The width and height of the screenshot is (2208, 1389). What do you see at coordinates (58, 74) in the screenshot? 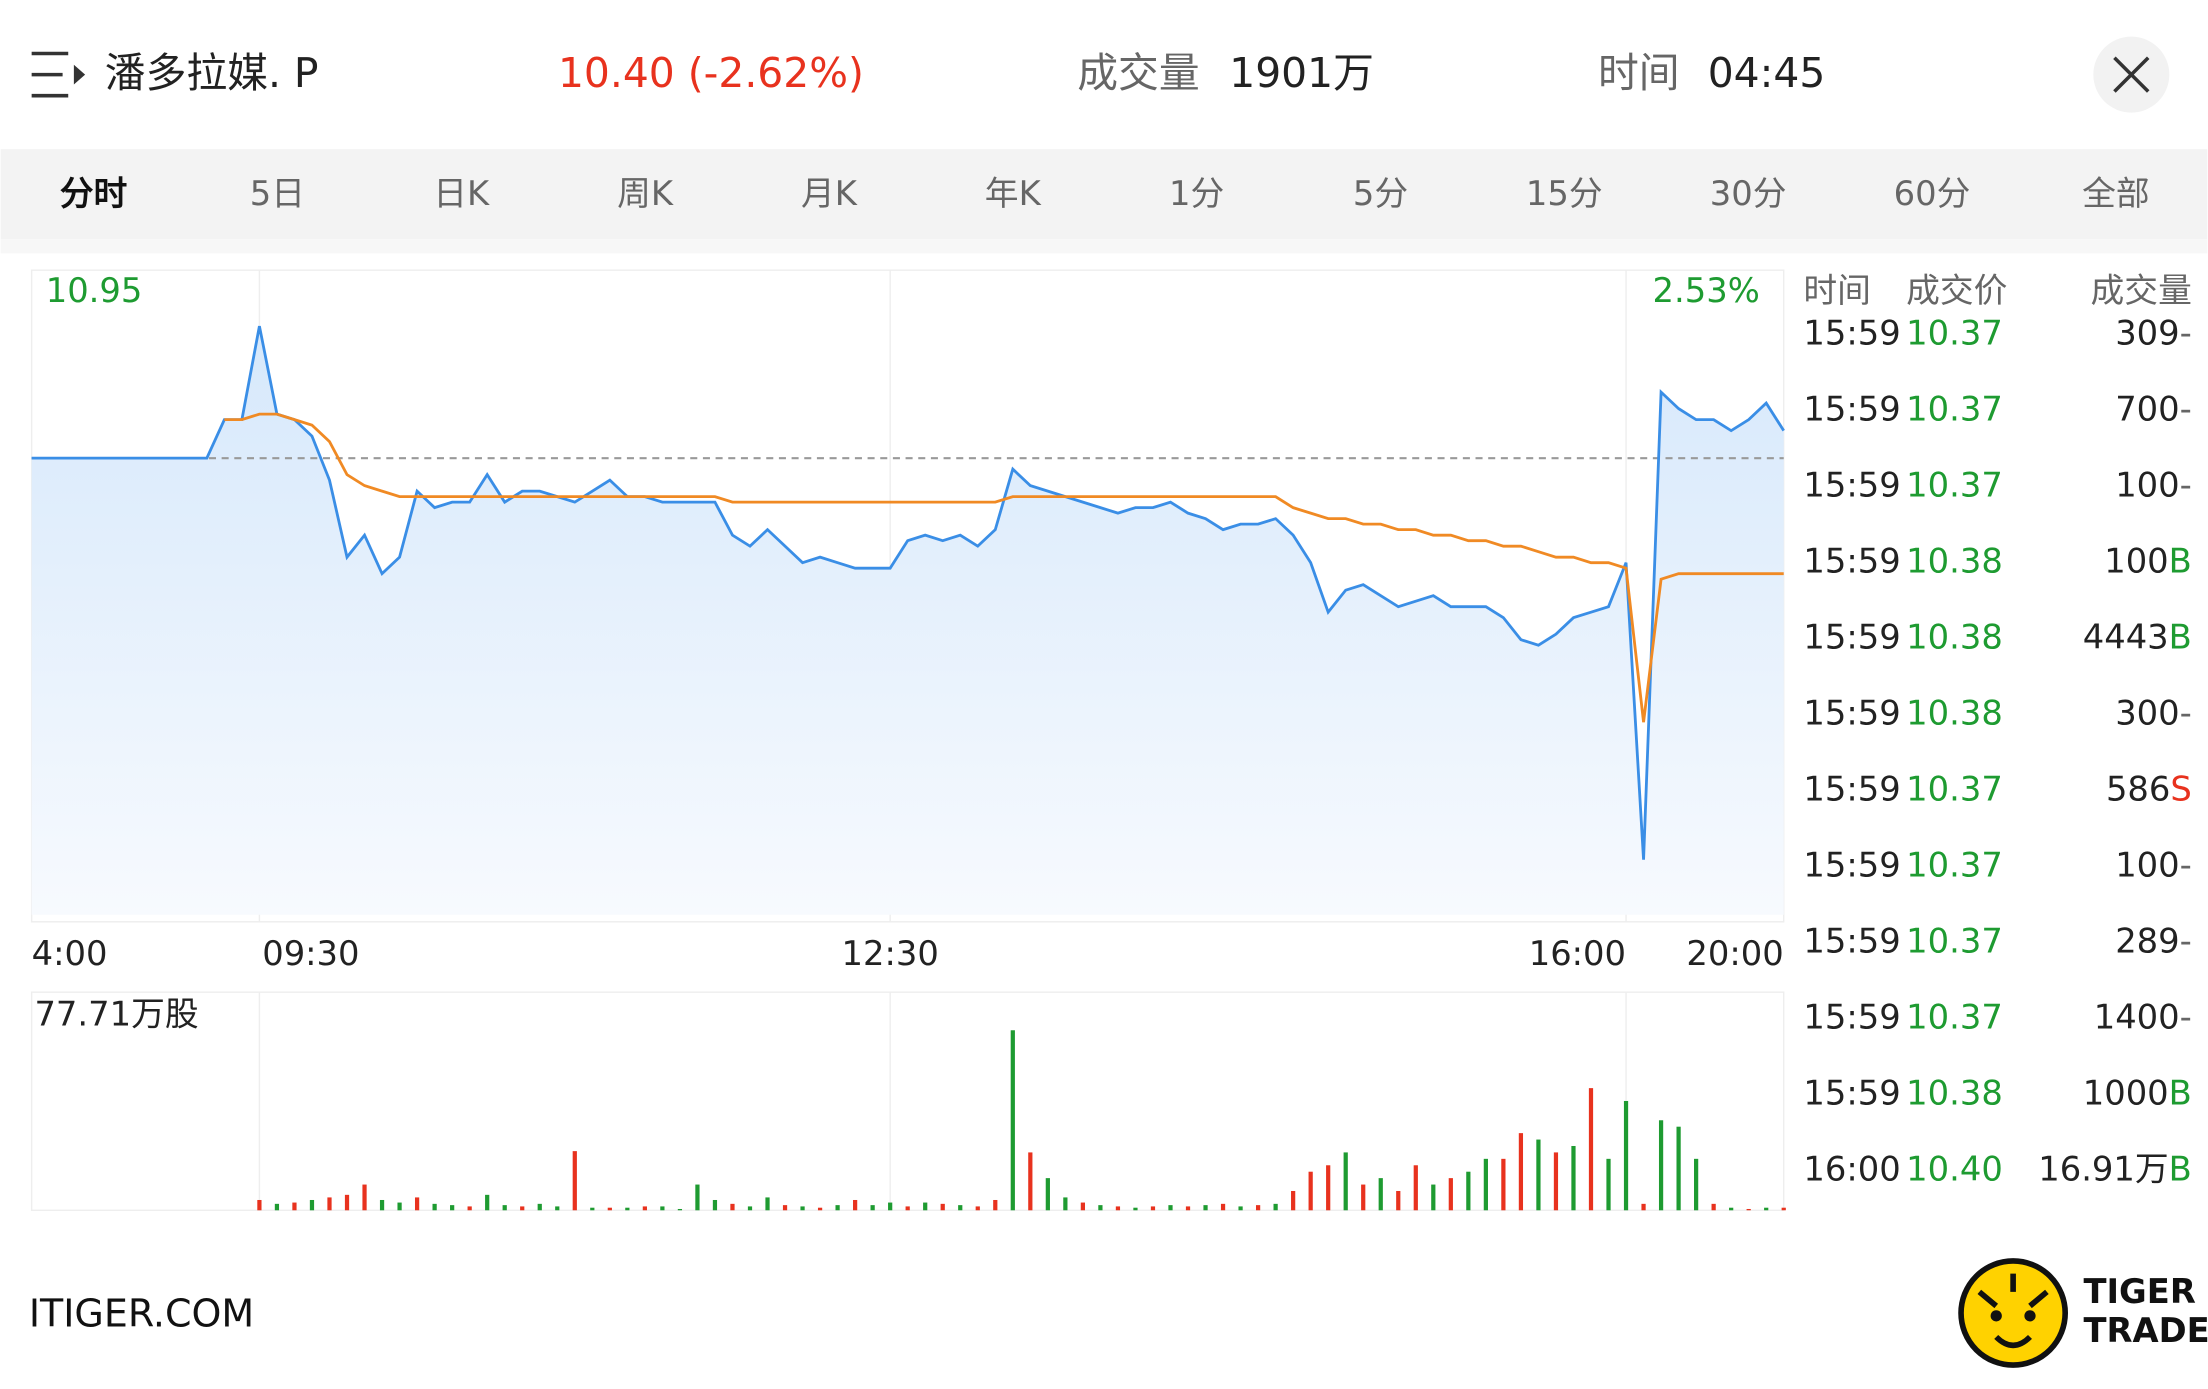
I see `menu-icon` at bounding box center [58, 74].